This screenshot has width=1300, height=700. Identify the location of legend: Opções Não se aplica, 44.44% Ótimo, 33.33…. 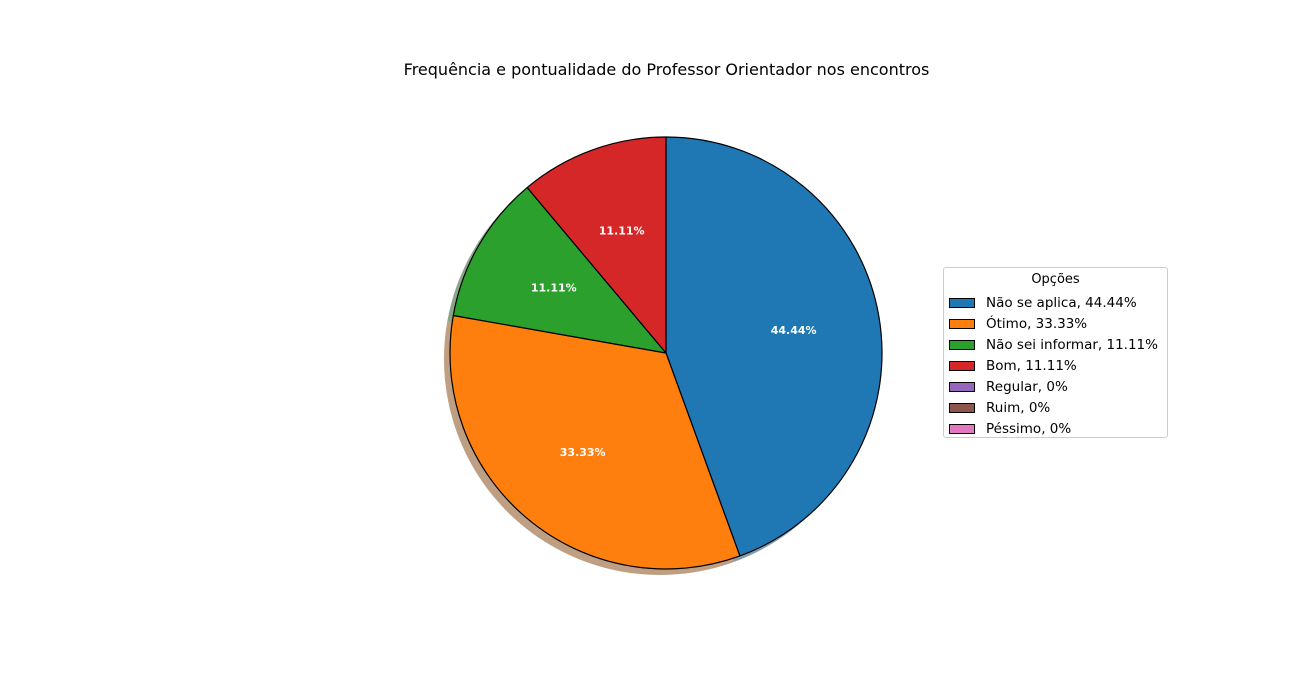
(1055, 352).